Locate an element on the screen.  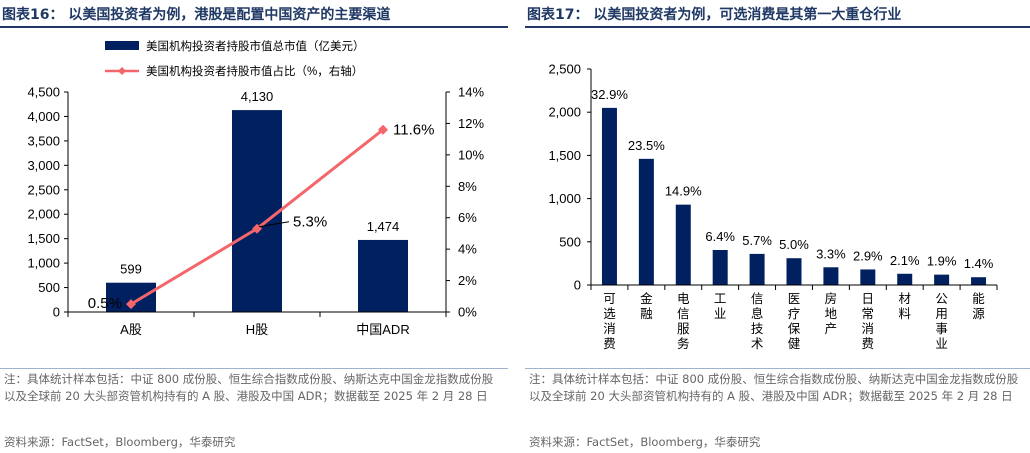
sector-category-label: 电信服务 is located at coordinates (683, 321).